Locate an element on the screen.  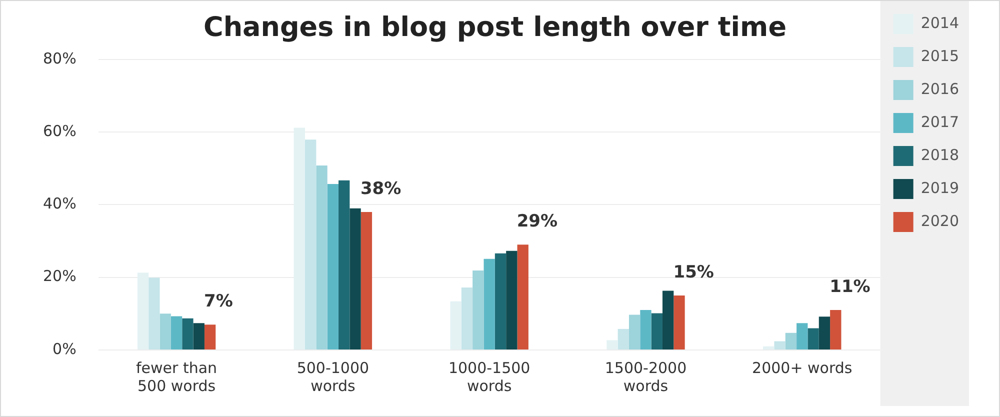
y-tick-label: 40% is located at coordinates (59, 203).